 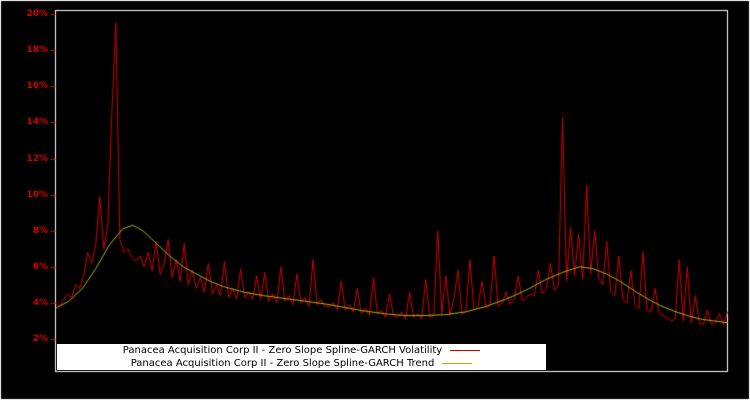 I want to click on trend-line-sample-icon, so click(x=457, y=363).